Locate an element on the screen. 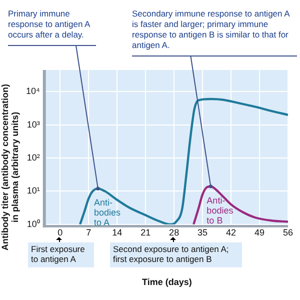 This screenshot has height=300, width=300. text: First exposure to antigen A is located at coordinates (58, 254).